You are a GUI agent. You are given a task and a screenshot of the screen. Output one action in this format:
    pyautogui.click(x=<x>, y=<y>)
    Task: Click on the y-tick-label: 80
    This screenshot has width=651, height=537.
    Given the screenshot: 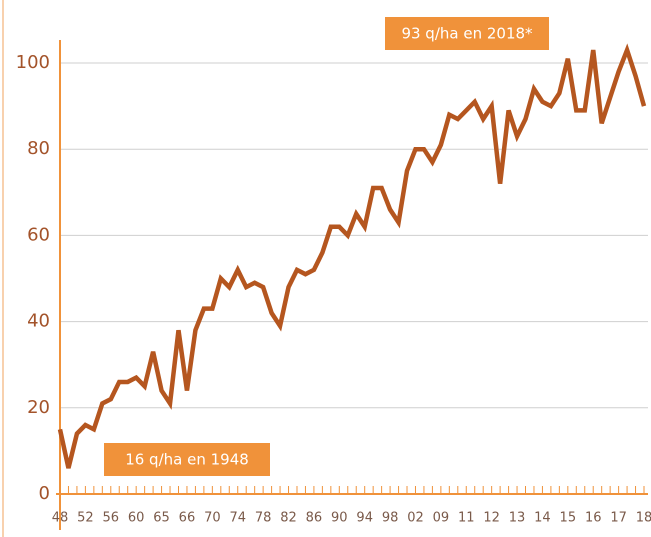 What is the action you would take?
    pyautogui.click(x=38, y=148)
    